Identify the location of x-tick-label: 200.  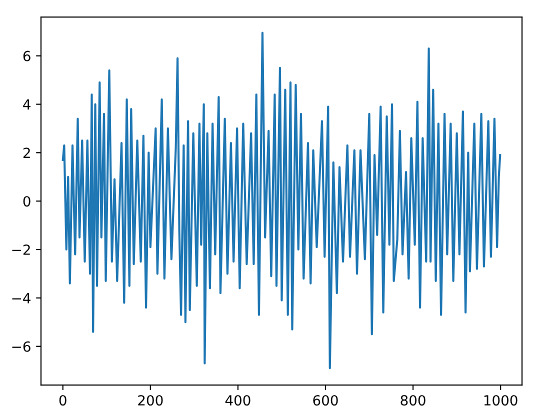
(150, 400).